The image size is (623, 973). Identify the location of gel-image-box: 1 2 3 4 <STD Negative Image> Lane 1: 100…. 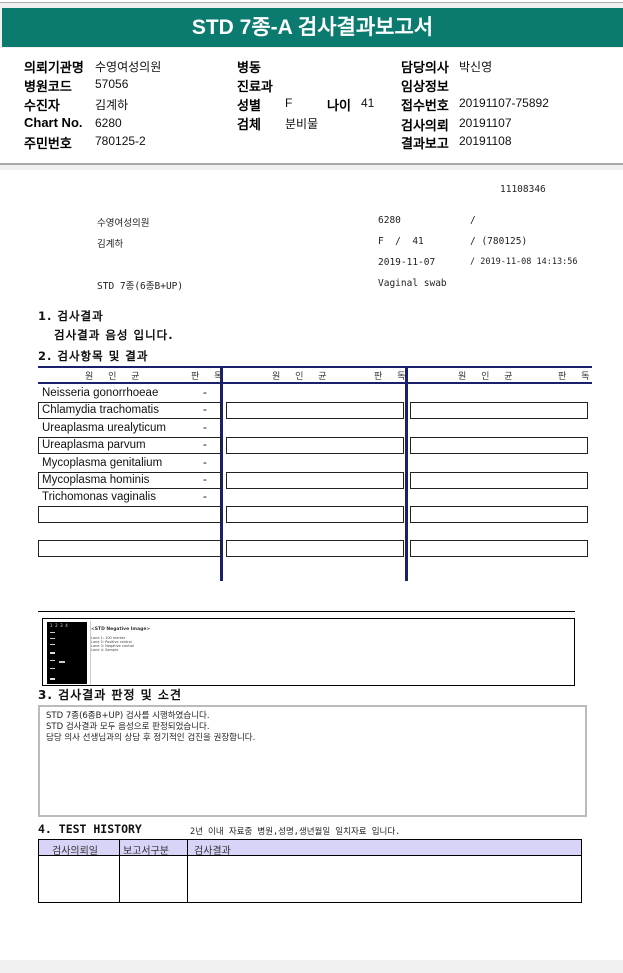
(308, 652).